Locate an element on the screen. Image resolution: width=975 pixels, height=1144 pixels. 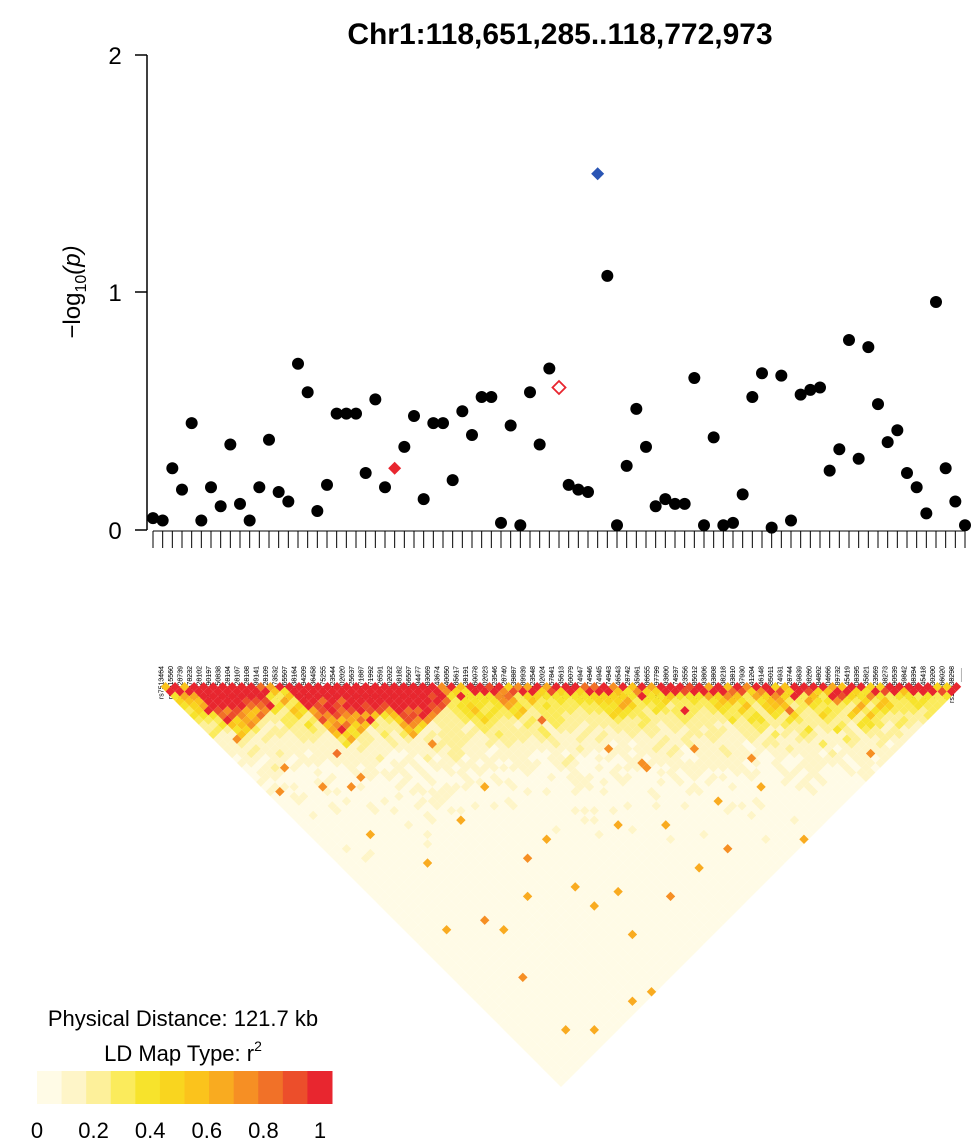
y-tick-label-1: 1 is located at coordinates (114, 293).